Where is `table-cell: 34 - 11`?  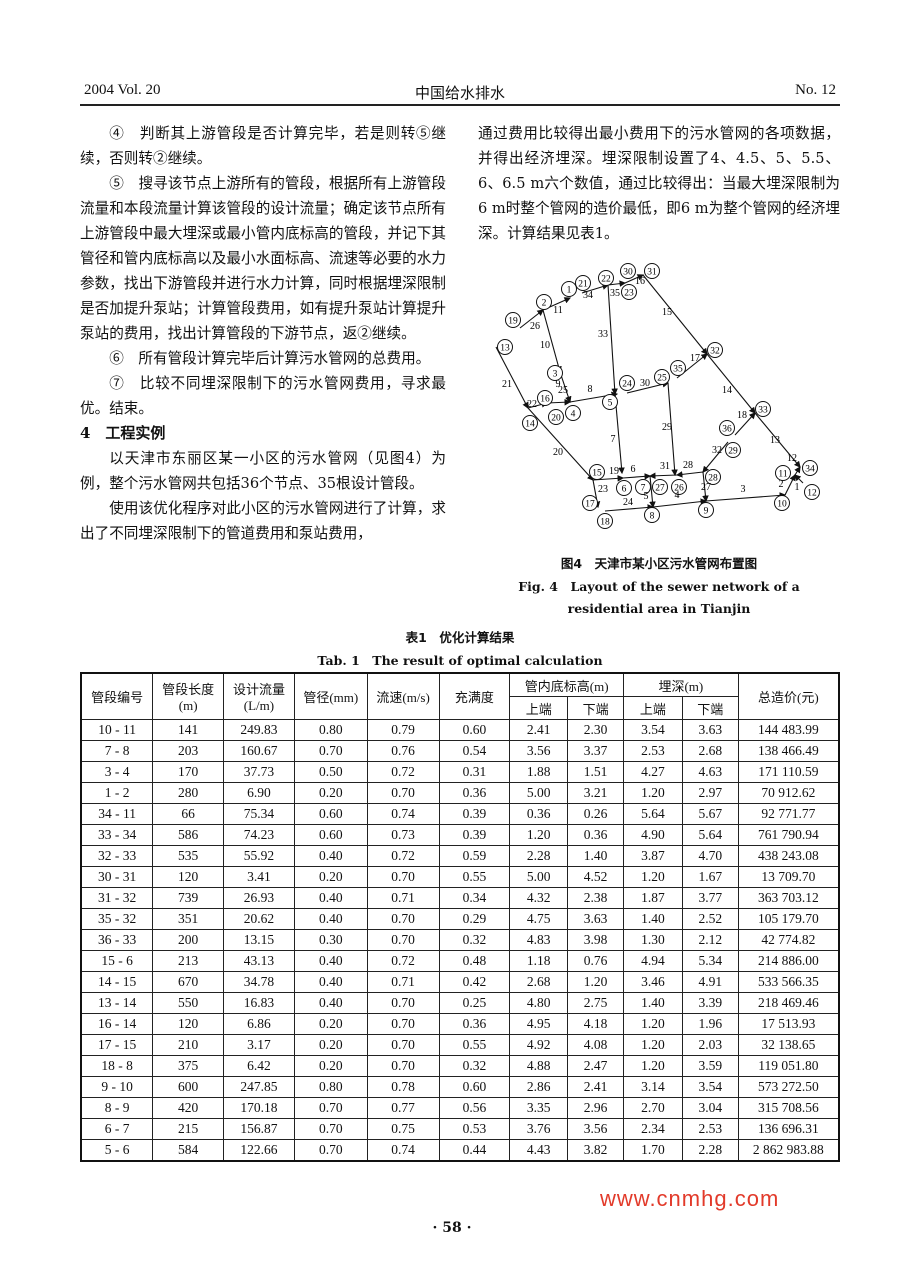 table-cell: 34 - 11 is located at coordinates (117, 814).